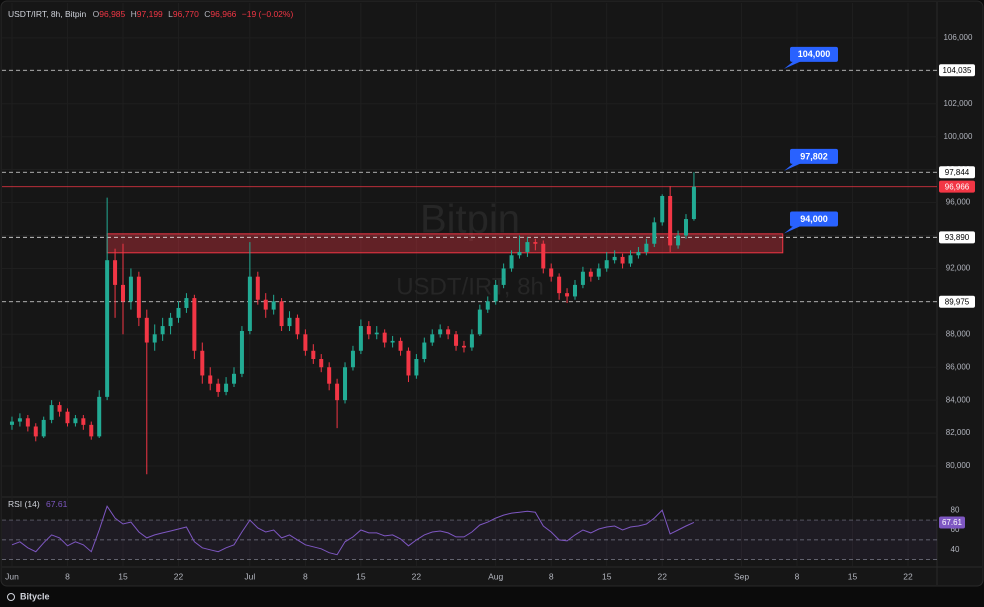 This screenshot has width=984, height=607. I want to click on watermark-subtitle: USDT/IRT, 8h, so click(470, 286).